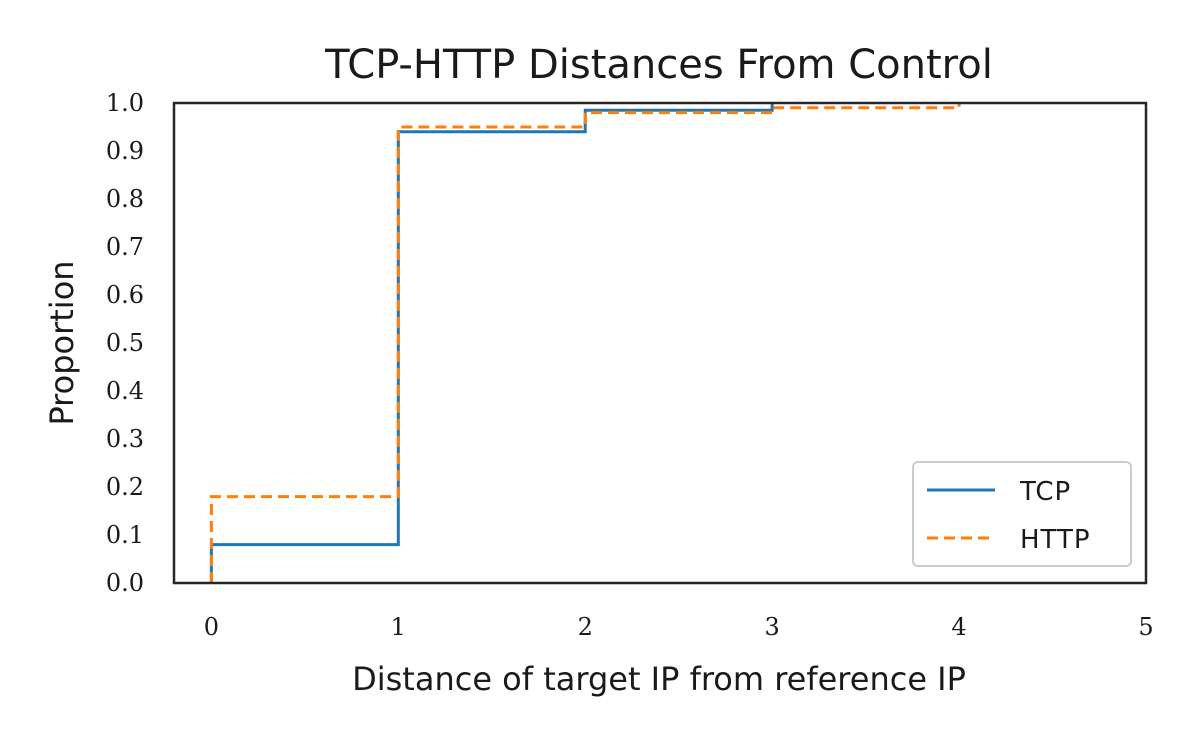 The image size is (1200, 741). I want to click on legend-label-http: HTTP, so click(1055, 540).